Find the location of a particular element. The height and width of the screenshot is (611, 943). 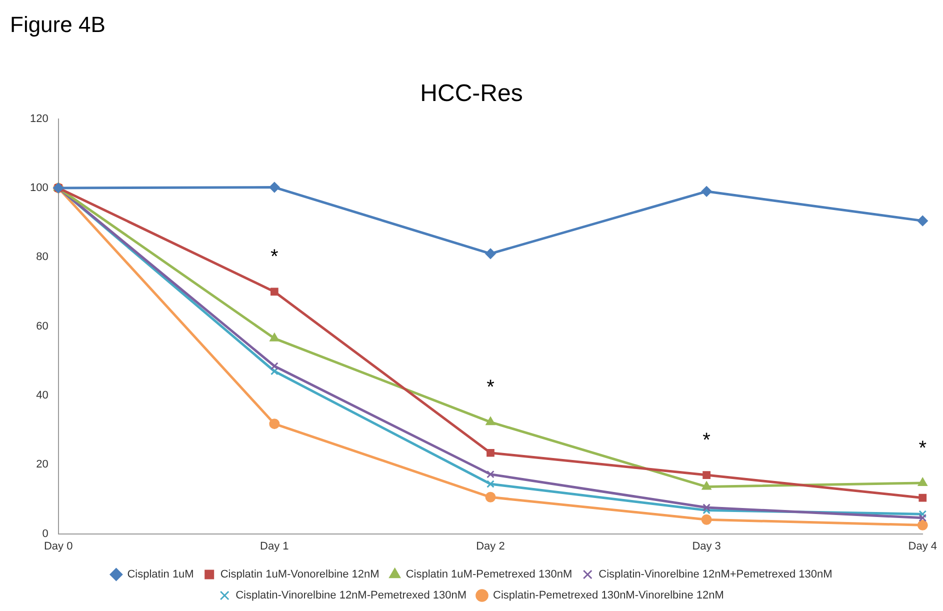

legend-label: Cisplatin 1uM-Vonorelbine 12nM is located at coordinates (300, 574).